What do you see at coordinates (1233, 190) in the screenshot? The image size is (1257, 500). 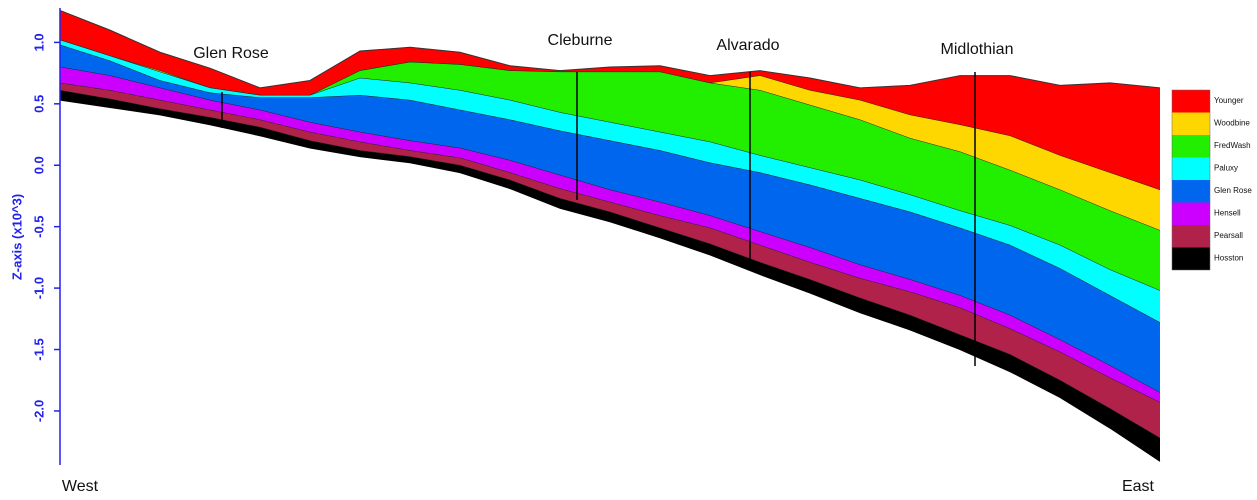 I see `legend-label: Glen Rose` at bounding box center [1233, 190].